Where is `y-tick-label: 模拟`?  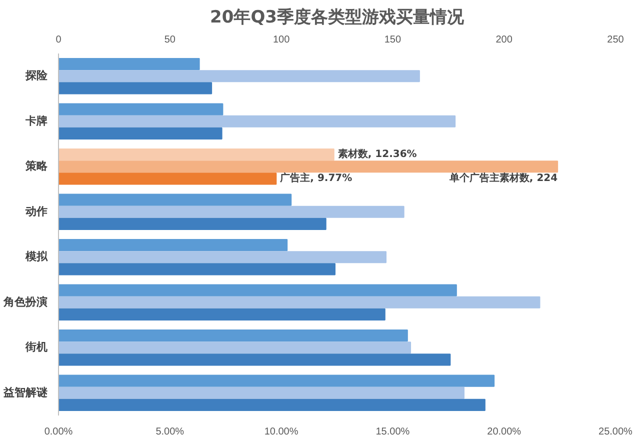 y-tick-label: 模拟 is located at coordinates (36, 257).